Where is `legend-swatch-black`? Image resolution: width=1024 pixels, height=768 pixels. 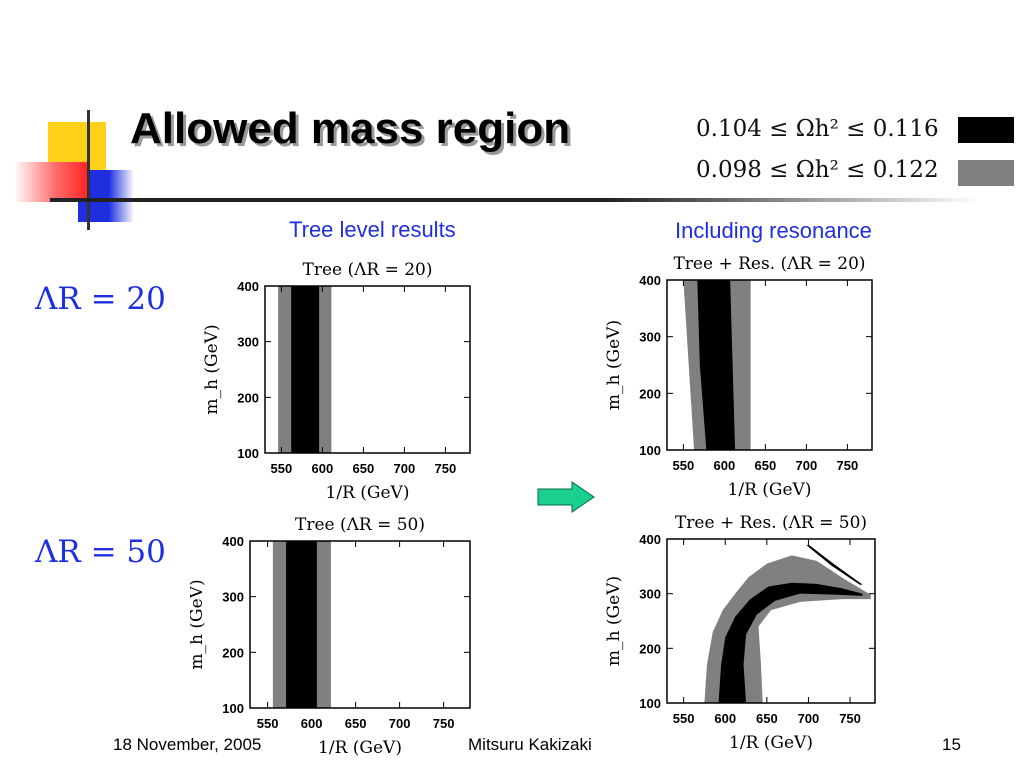 legend-swatch-black is located at coordinates (986, 130).